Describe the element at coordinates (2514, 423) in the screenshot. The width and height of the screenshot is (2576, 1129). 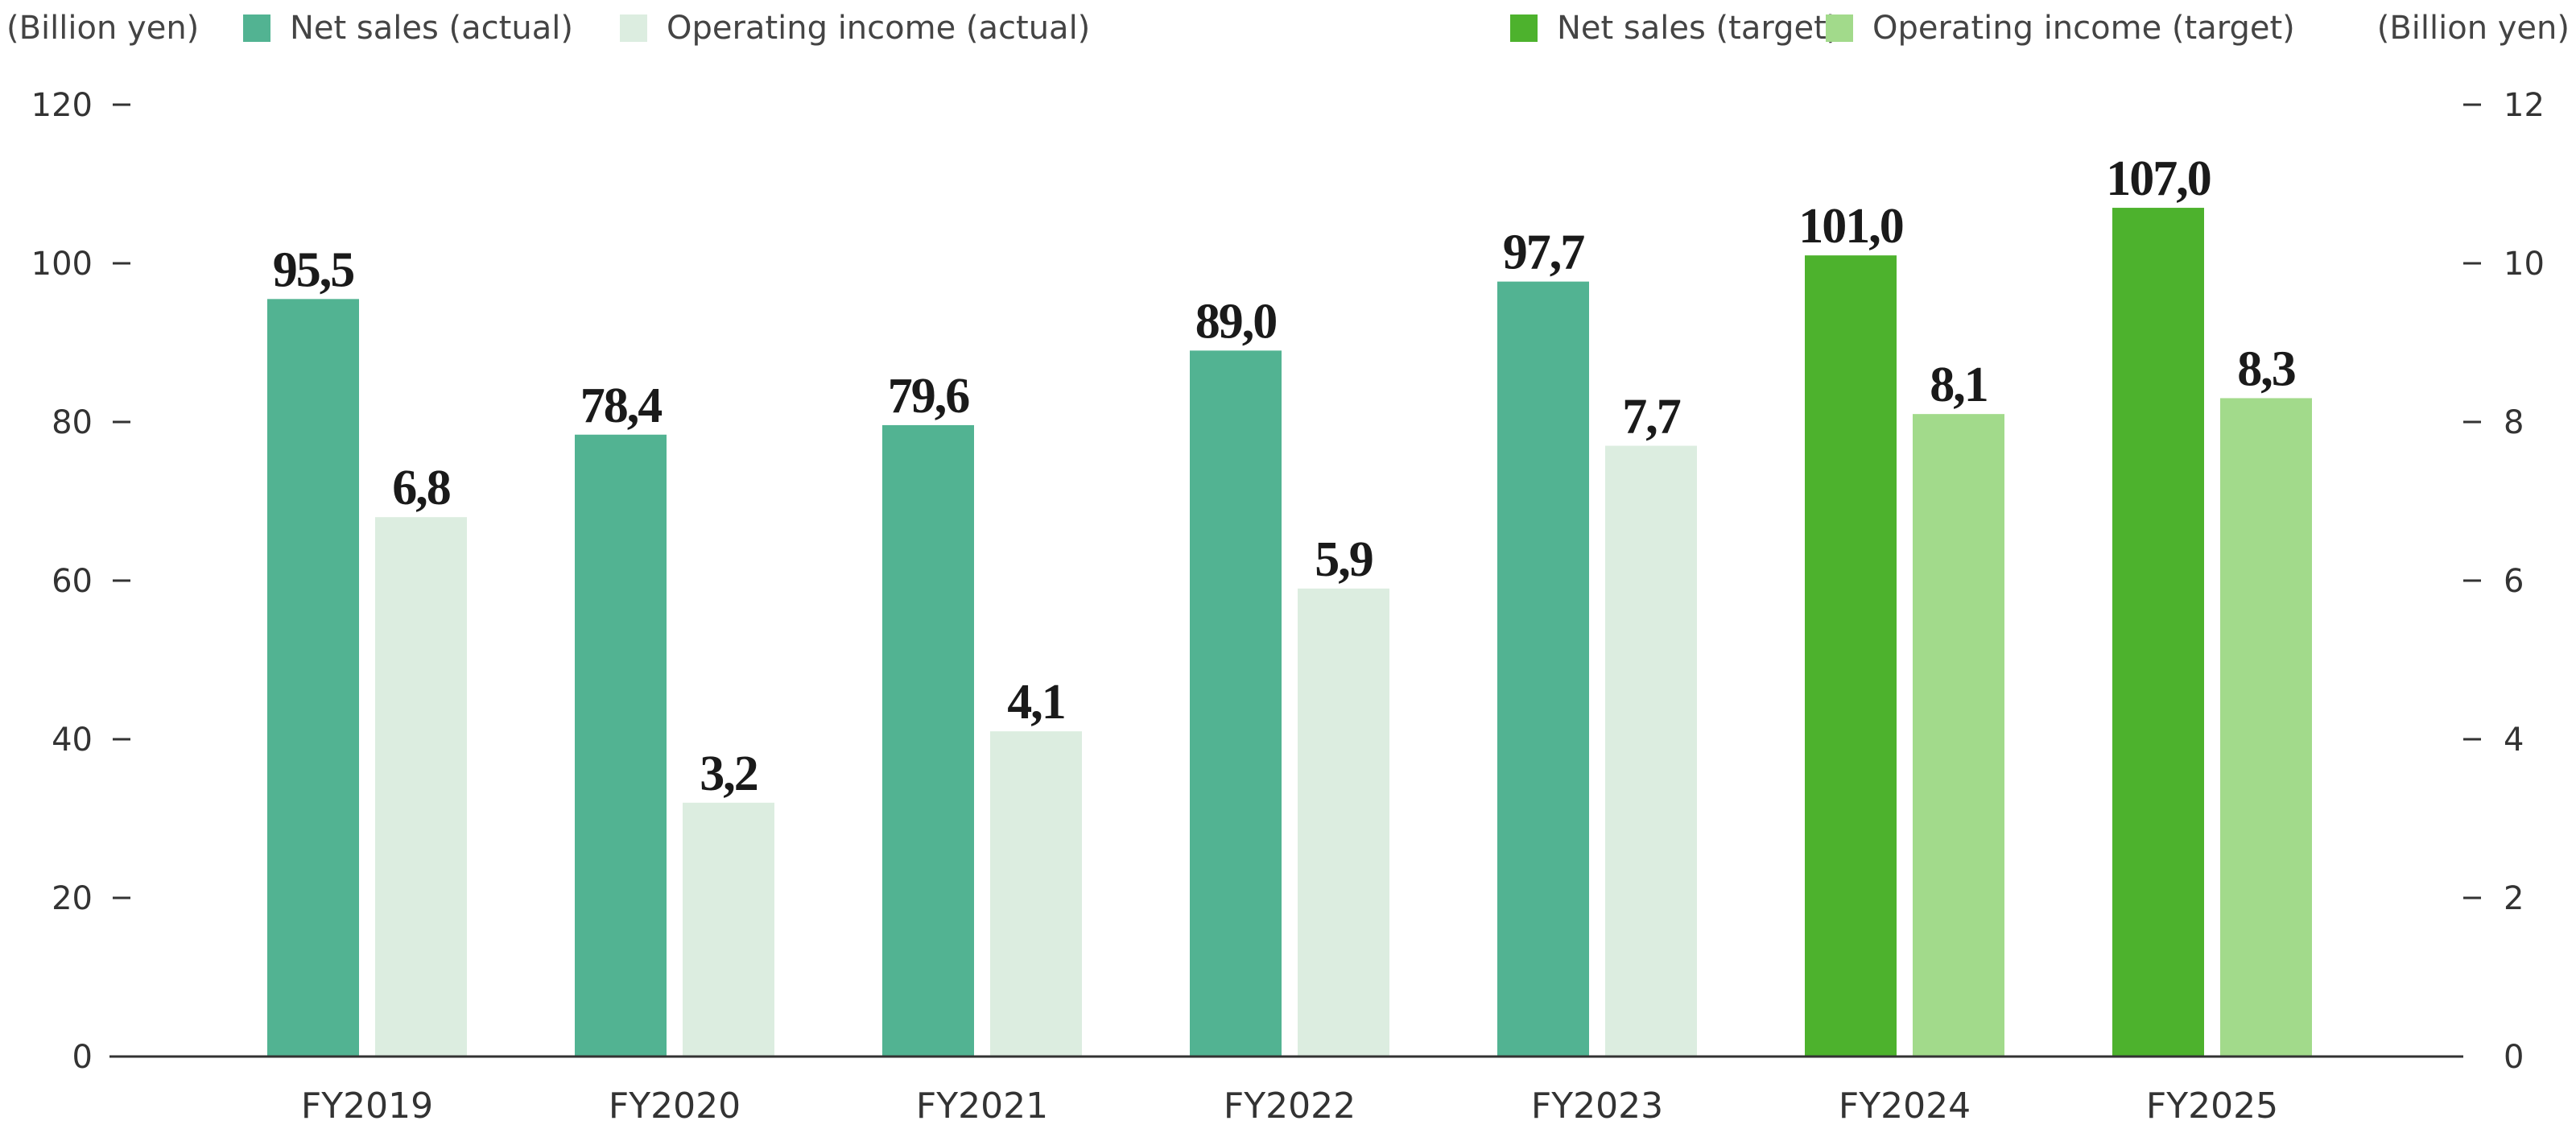
I see `right-tick-label: 8` at that location.